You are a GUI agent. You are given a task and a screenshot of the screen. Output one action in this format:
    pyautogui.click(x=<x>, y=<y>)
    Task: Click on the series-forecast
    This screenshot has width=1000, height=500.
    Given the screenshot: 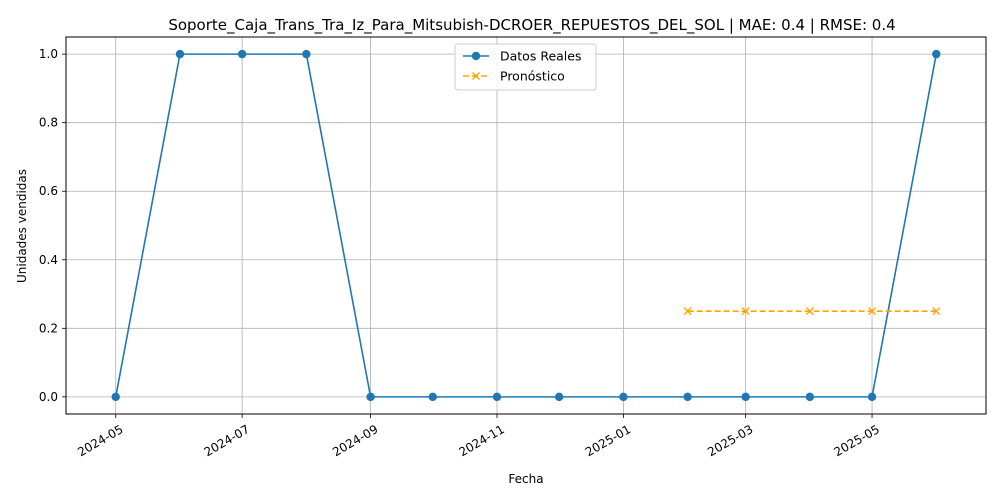 What is the action you would take?
    pyautogui.click(x=812, y=311)
    